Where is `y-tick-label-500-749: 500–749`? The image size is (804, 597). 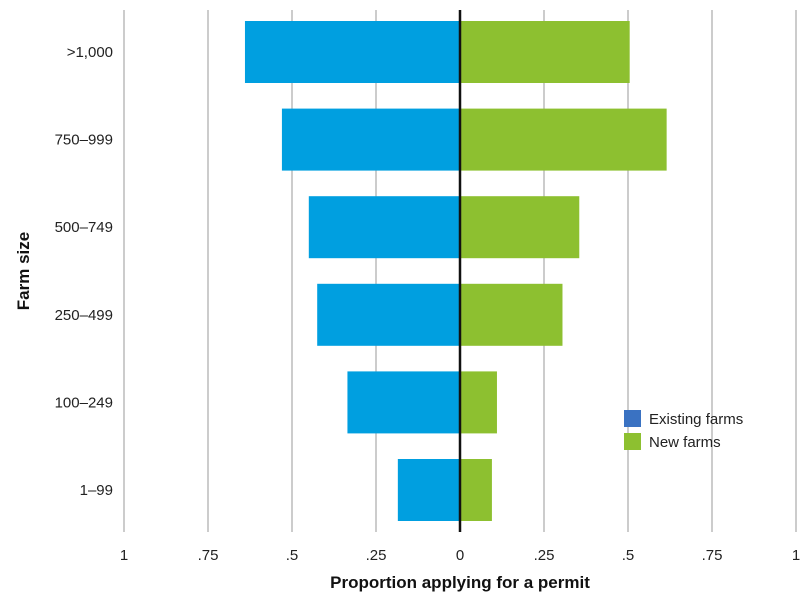
y-tick-label-500-749: 500–749 is located at coordinates (84, 227).